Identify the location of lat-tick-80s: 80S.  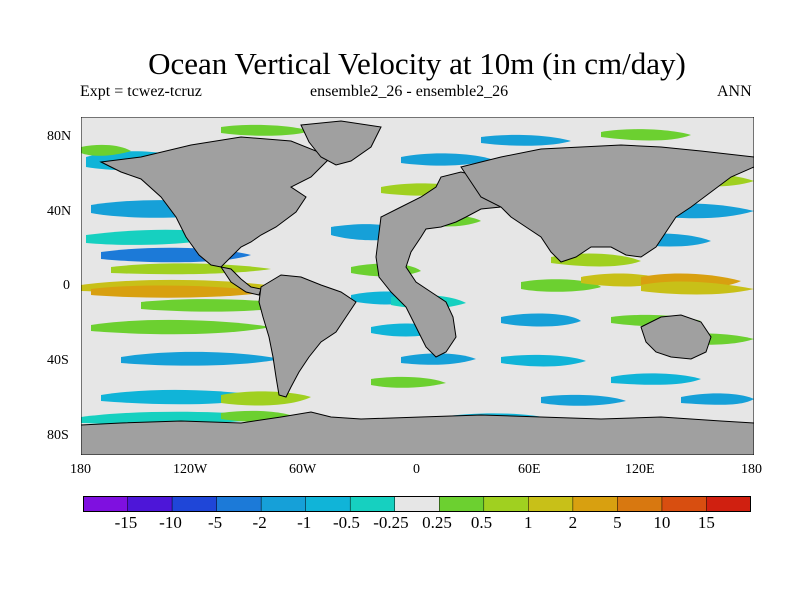
(58, 435).